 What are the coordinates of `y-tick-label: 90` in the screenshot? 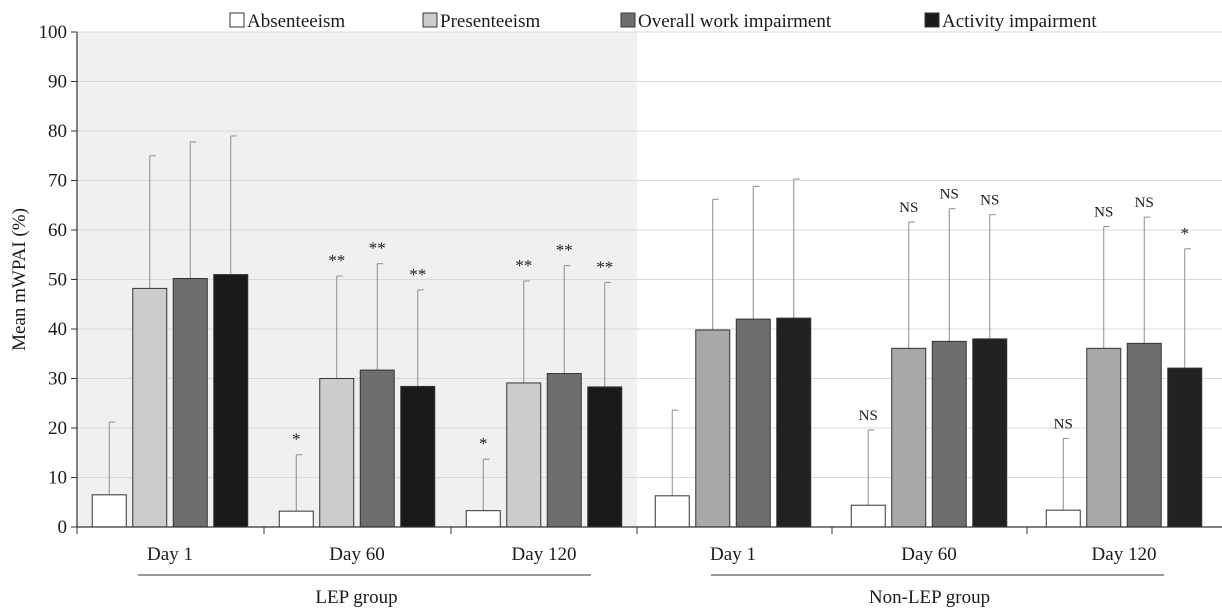 It's located at (57, 82).